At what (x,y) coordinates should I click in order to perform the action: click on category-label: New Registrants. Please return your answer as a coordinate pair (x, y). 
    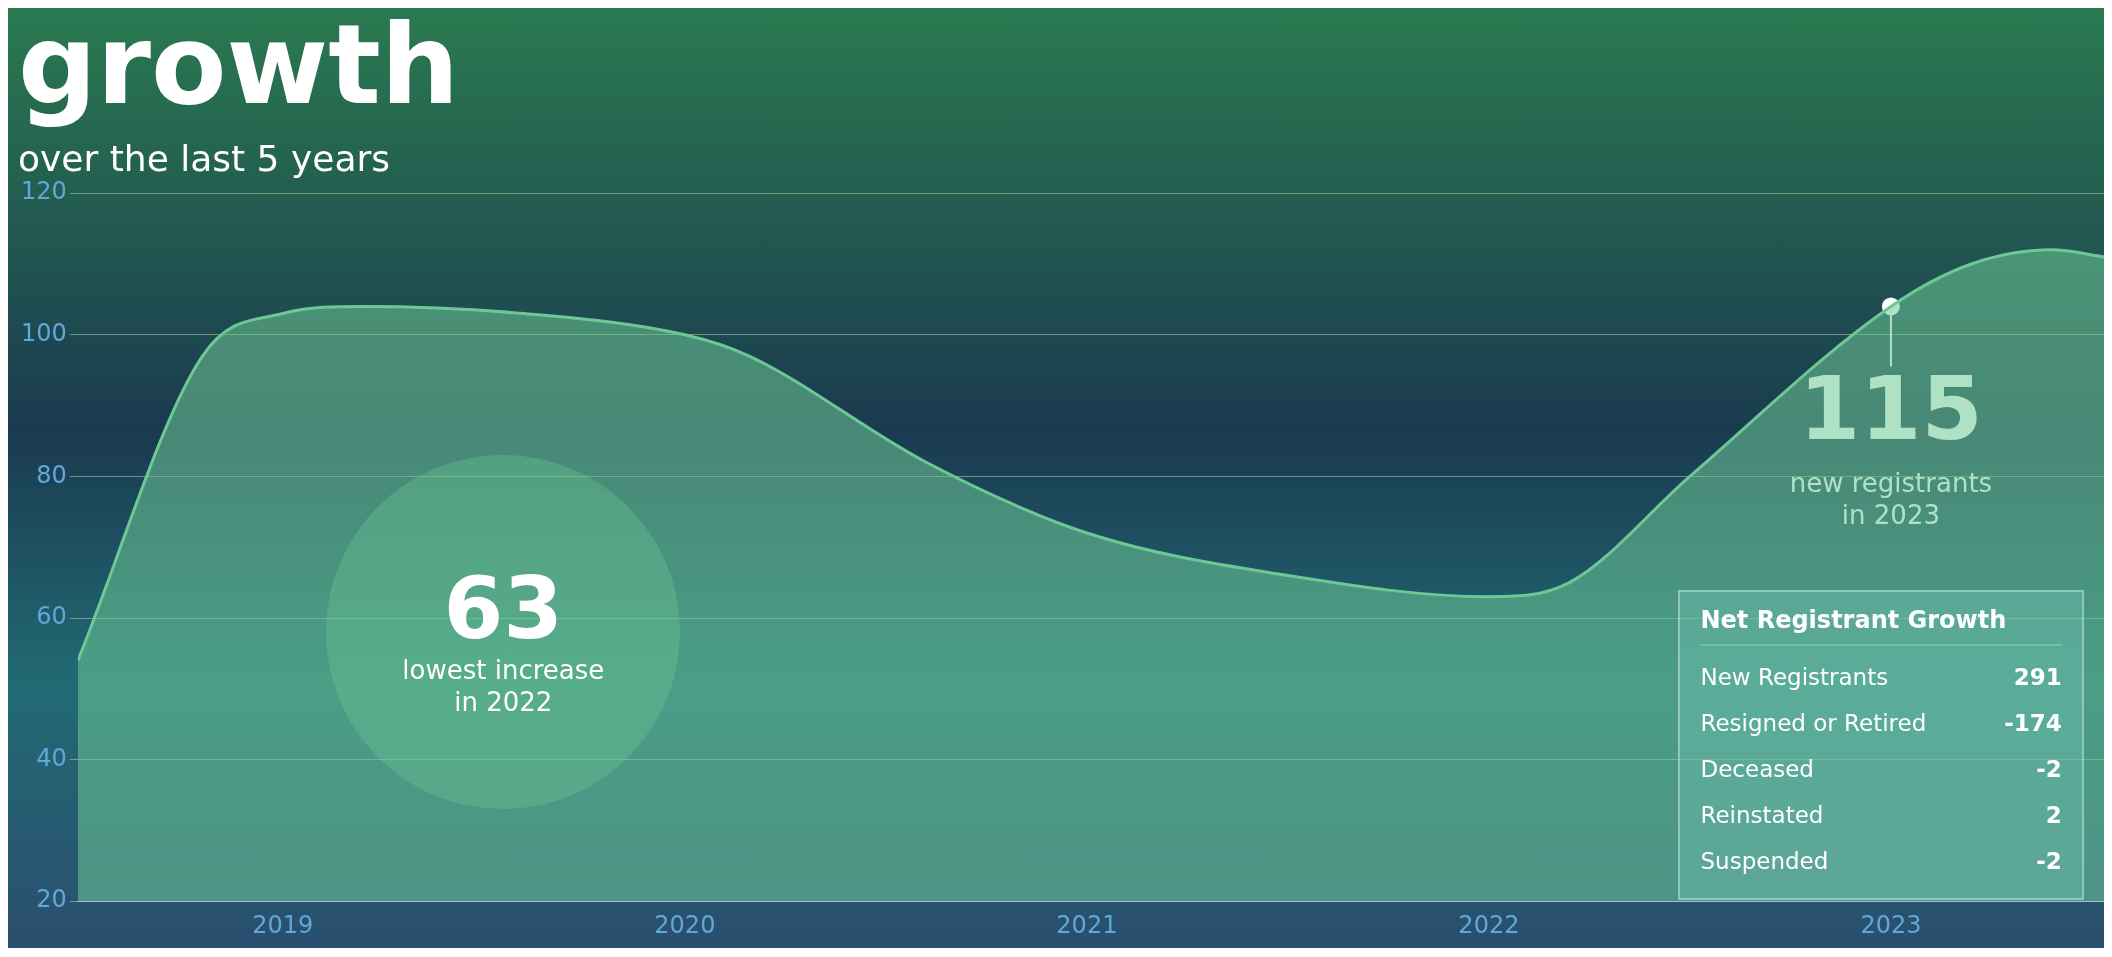
    Looking at the image, I should click on (1794, 677).